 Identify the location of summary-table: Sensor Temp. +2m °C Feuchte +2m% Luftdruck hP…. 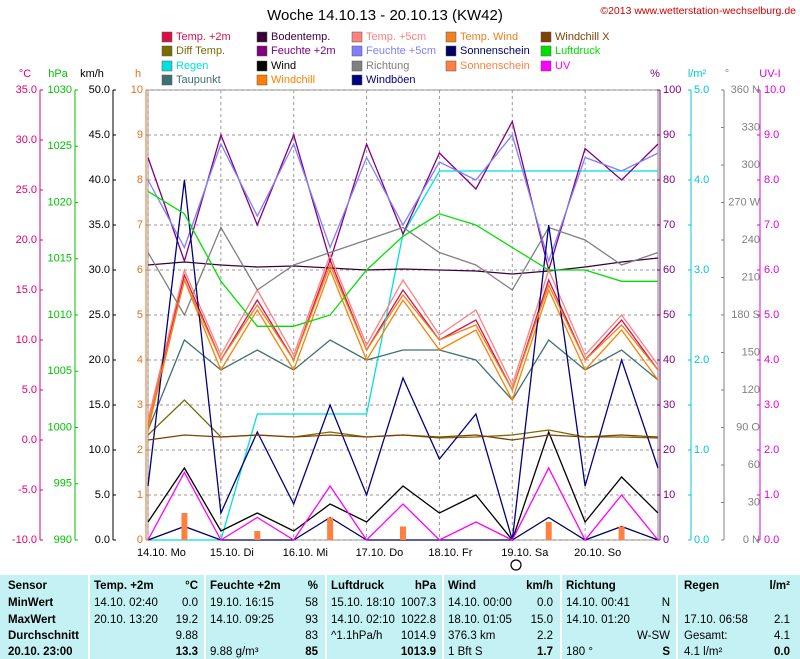
(400, 617).